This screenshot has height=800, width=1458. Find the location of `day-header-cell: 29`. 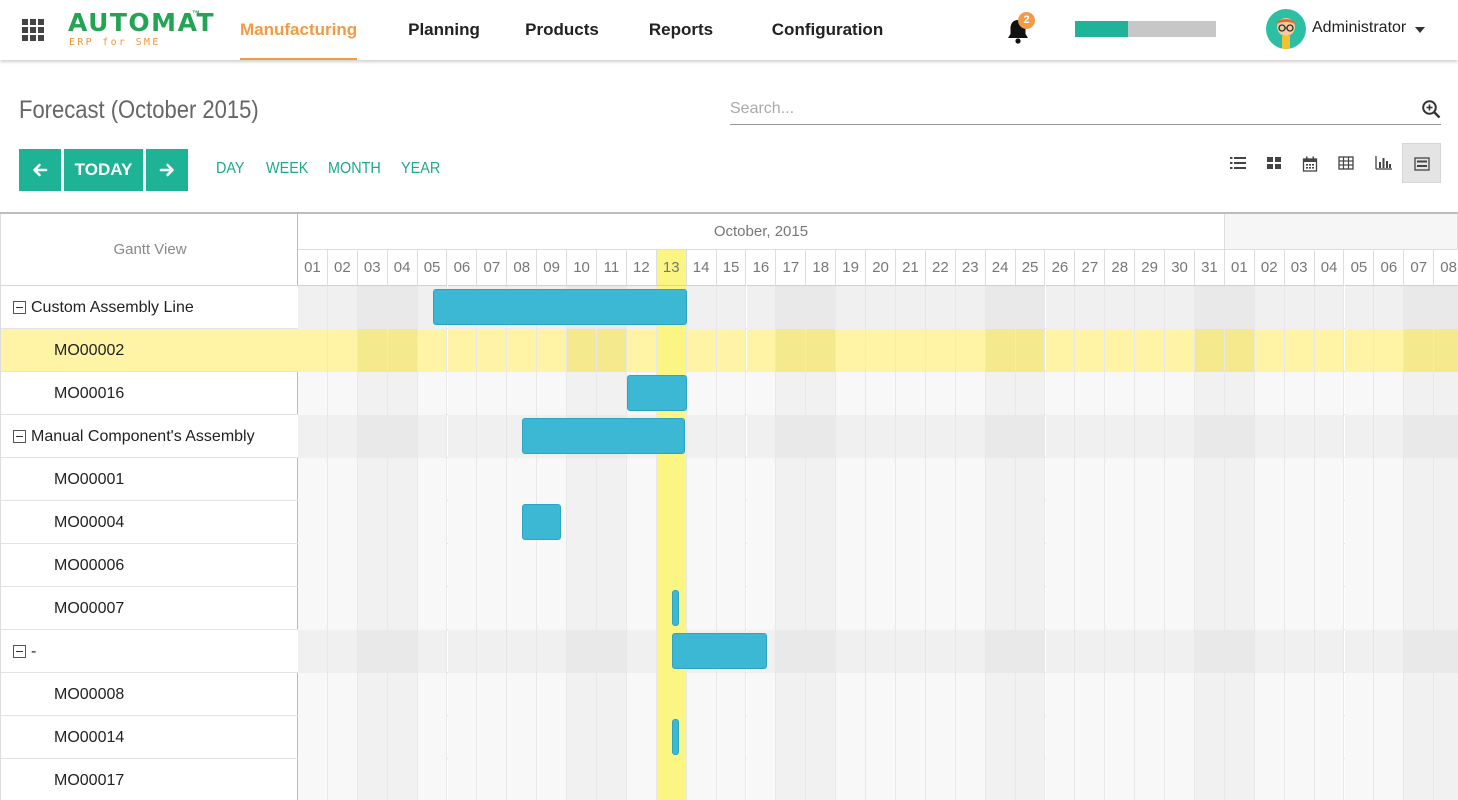

day-header-cell: 29 is located at coordinates (1150, 268).